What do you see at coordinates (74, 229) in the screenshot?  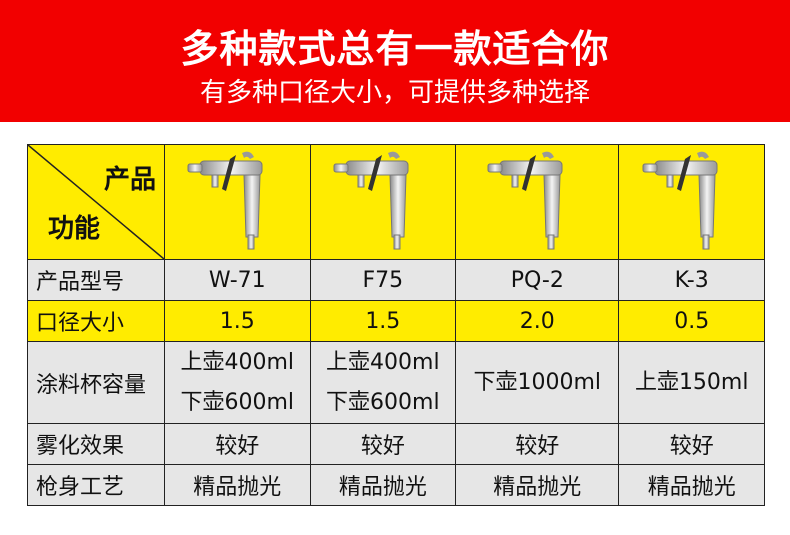 I see `corner-function-label: 功能` at bounding box center [74, 229].